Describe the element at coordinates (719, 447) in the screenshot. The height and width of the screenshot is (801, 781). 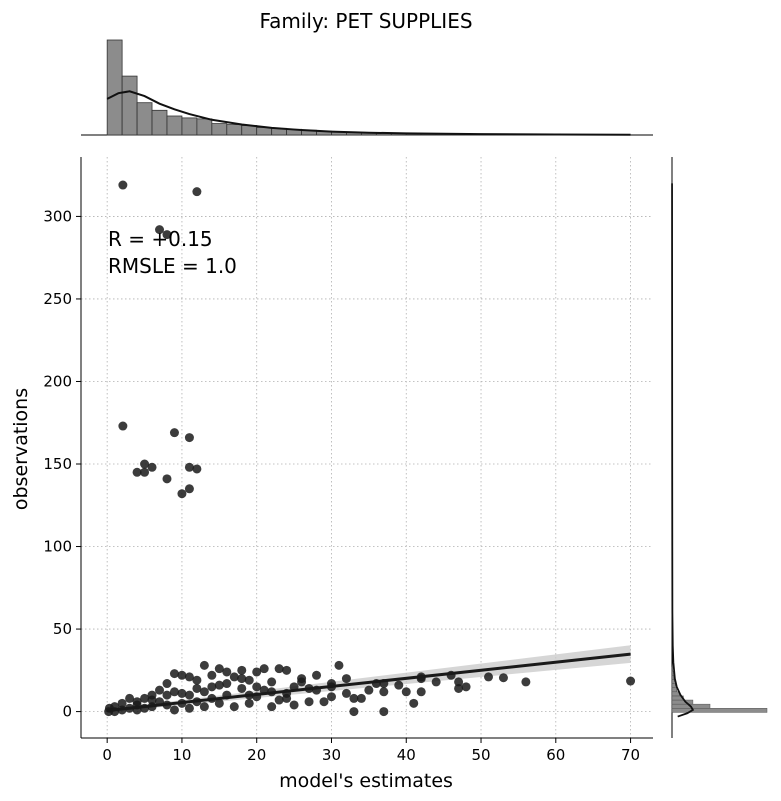
I see `marginal-y-histogram` at that location.